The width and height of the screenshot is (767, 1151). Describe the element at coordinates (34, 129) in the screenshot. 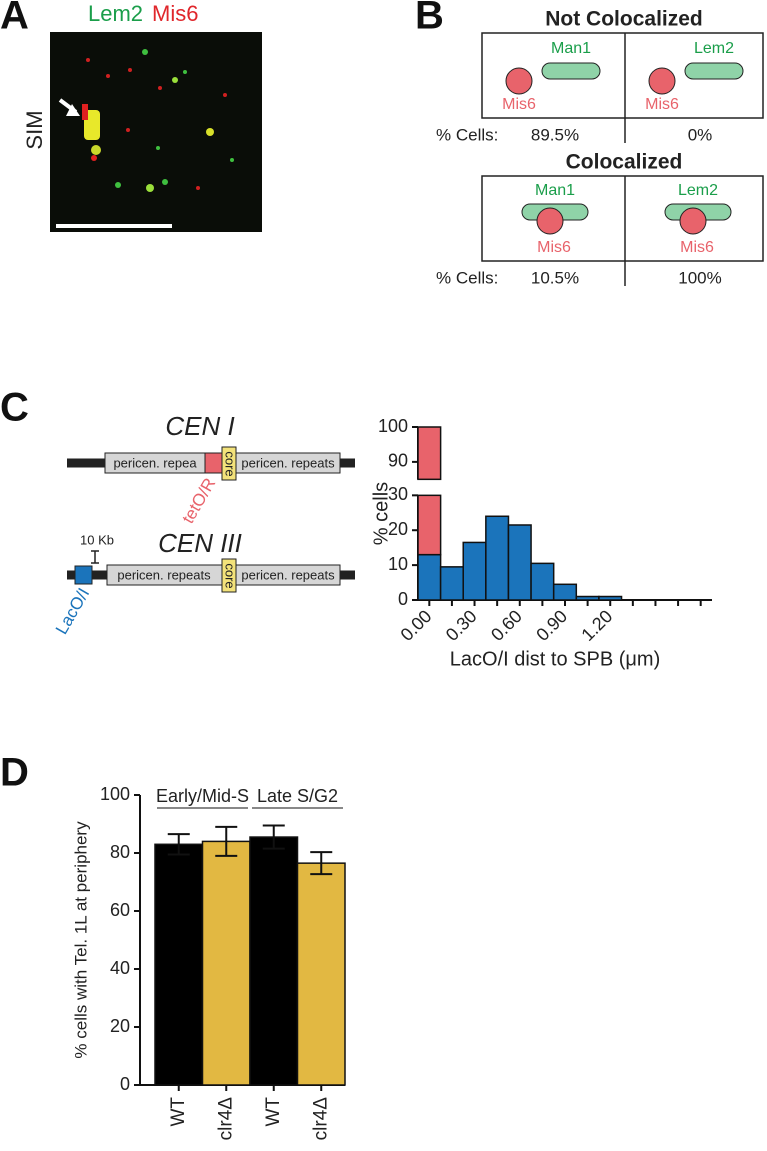

I see `method-label: SIM` at that location.